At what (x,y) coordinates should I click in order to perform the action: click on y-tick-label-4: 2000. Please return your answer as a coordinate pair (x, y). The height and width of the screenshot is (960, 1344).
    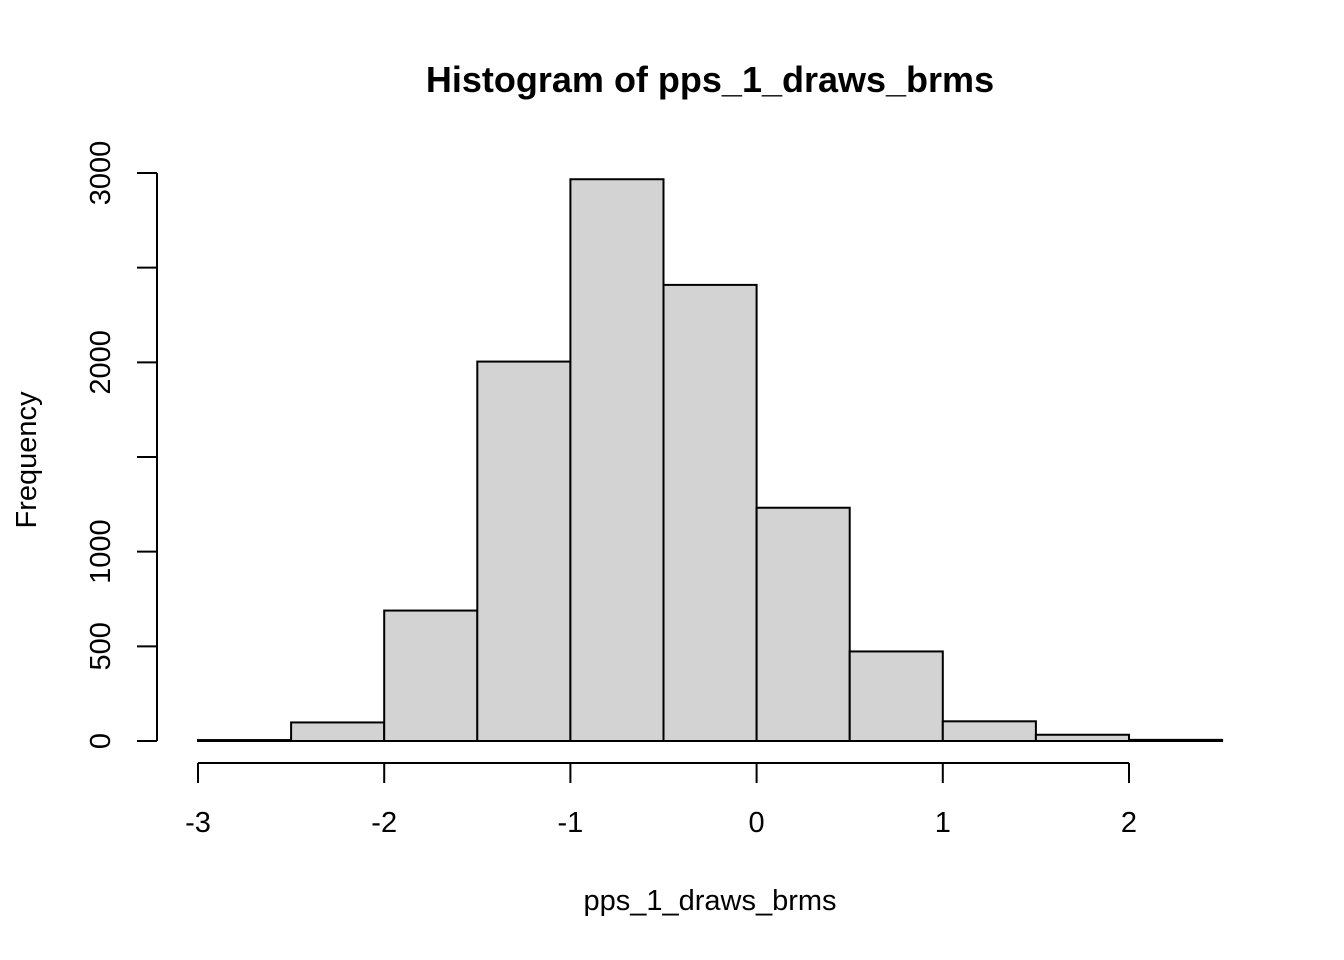
    Looking at the image, I should click on (101, 362).